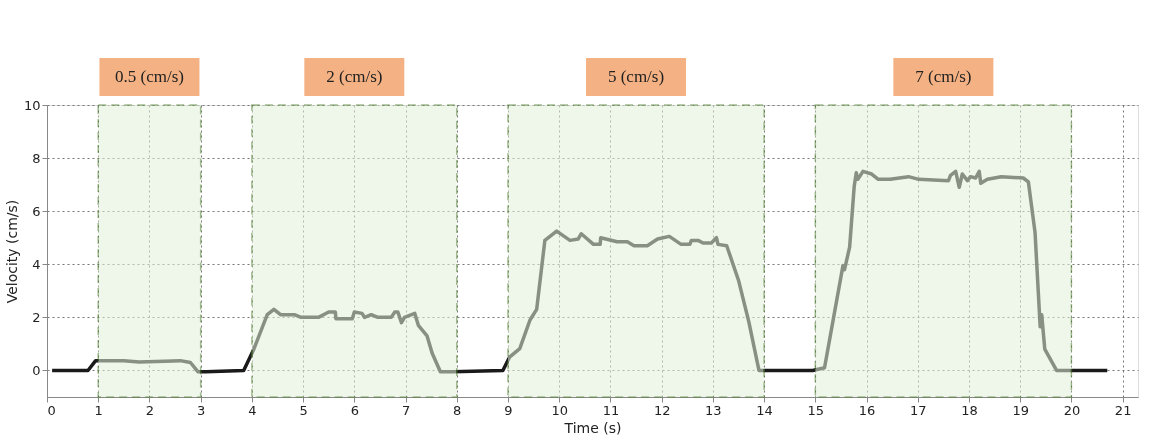  I want to click on band-label: 7 (cm/s), so click(943, 76).